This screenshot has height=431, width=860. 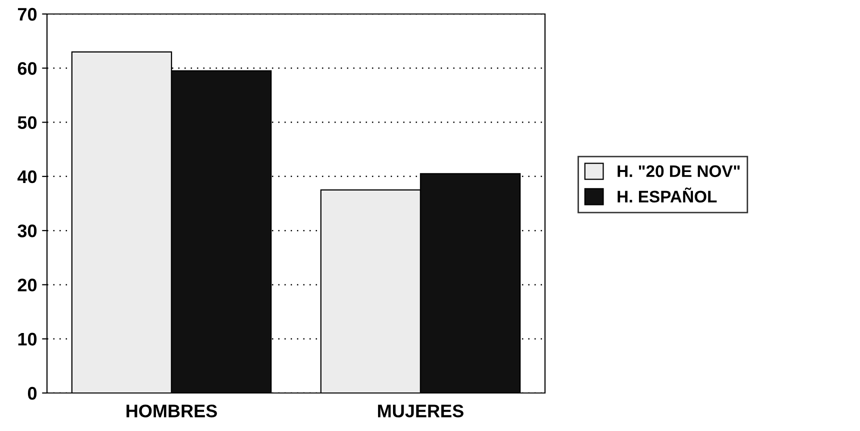 I want to click on y-tick-label: 10, so click(x=27, y=339).